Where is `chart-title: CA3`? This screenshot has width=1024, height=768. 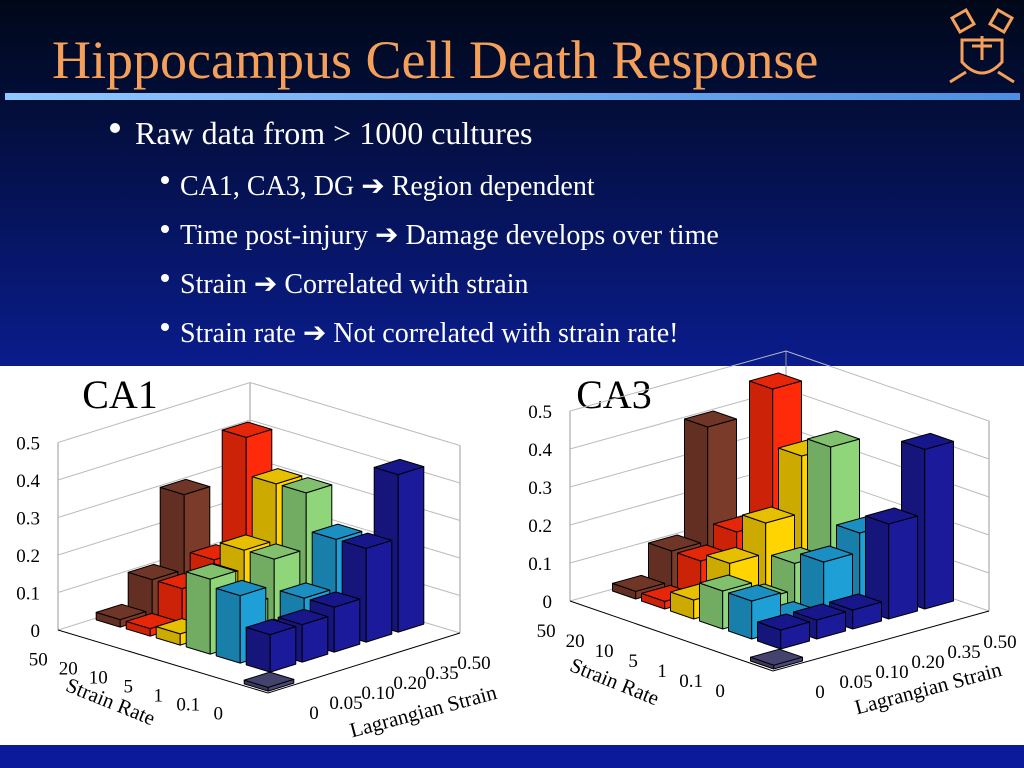
chart-title: CA3 is located at coordinates (614, 394).